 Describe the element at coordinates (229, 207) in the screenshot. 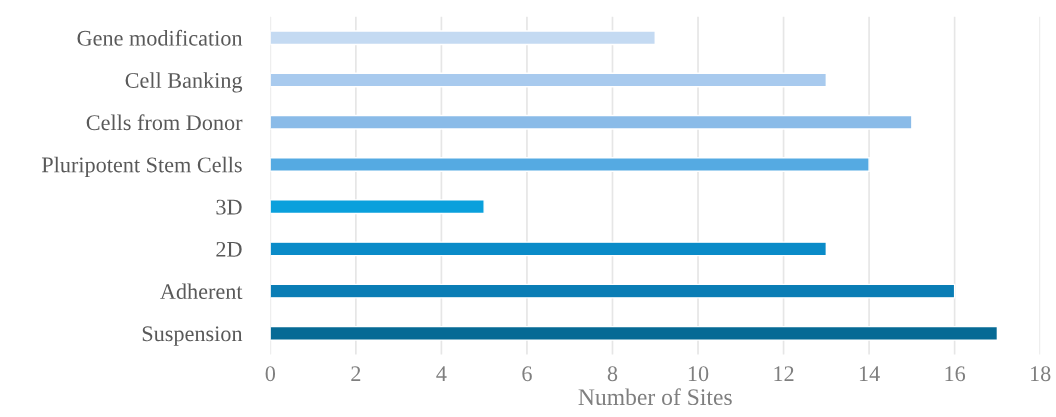

I see `y-tick-label: 3D` at that location.